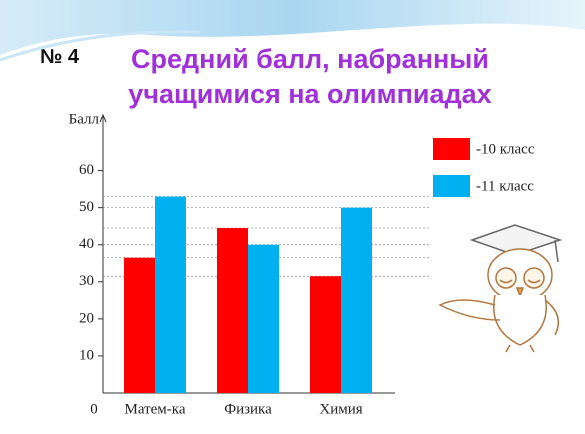 The image size is (585, 434). Describe the element at coordinates (103, 118) in the screenshot. I see `y-axis-arrow` at that location.